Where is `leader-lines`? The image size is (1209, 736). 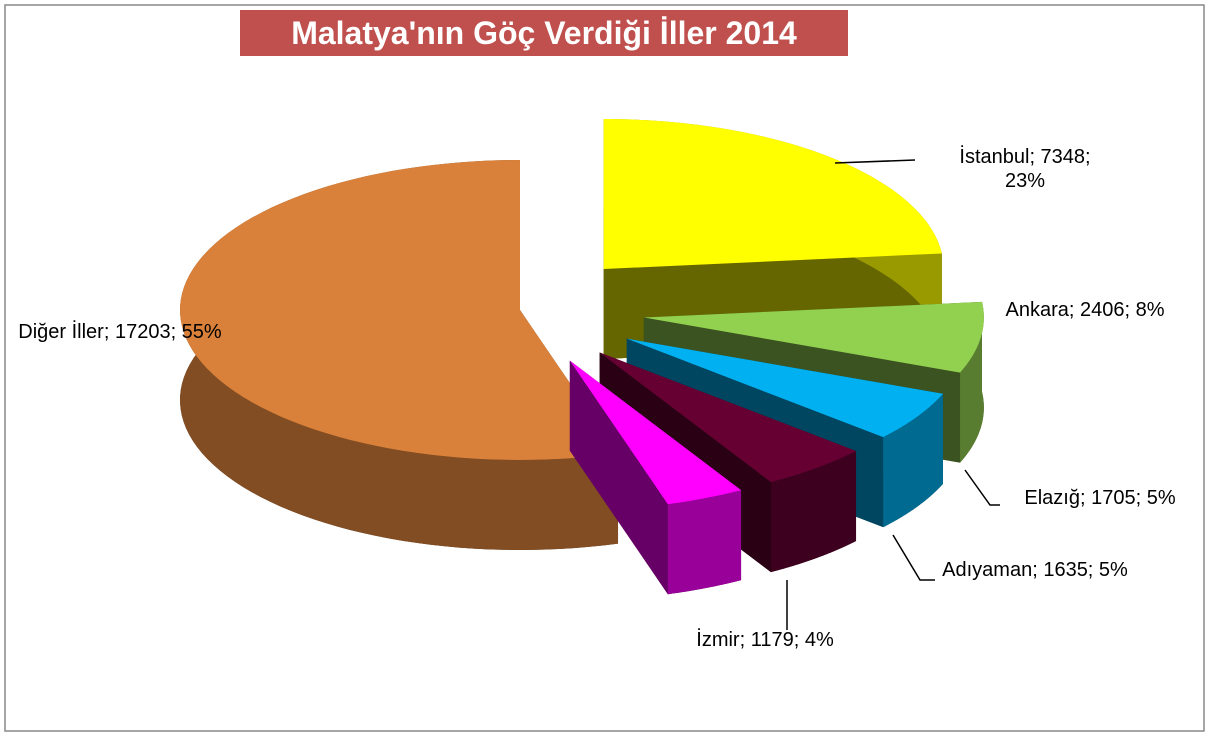
leader-lines is located at coordinates (893, 394).